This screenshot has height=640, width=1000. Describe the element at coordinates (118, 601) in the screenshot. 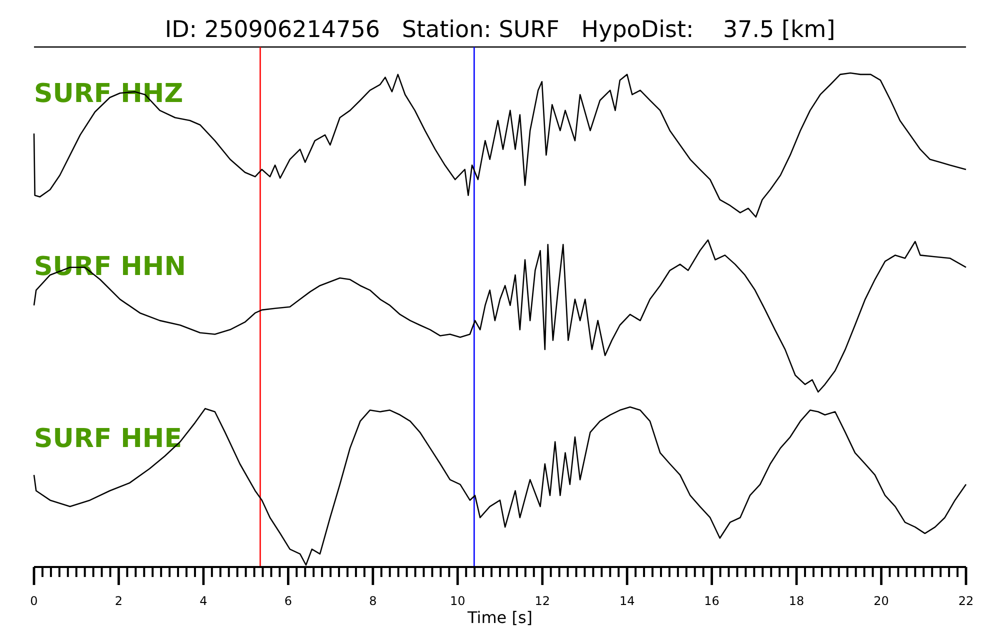

I see `x-tick-label: 2` at that location.